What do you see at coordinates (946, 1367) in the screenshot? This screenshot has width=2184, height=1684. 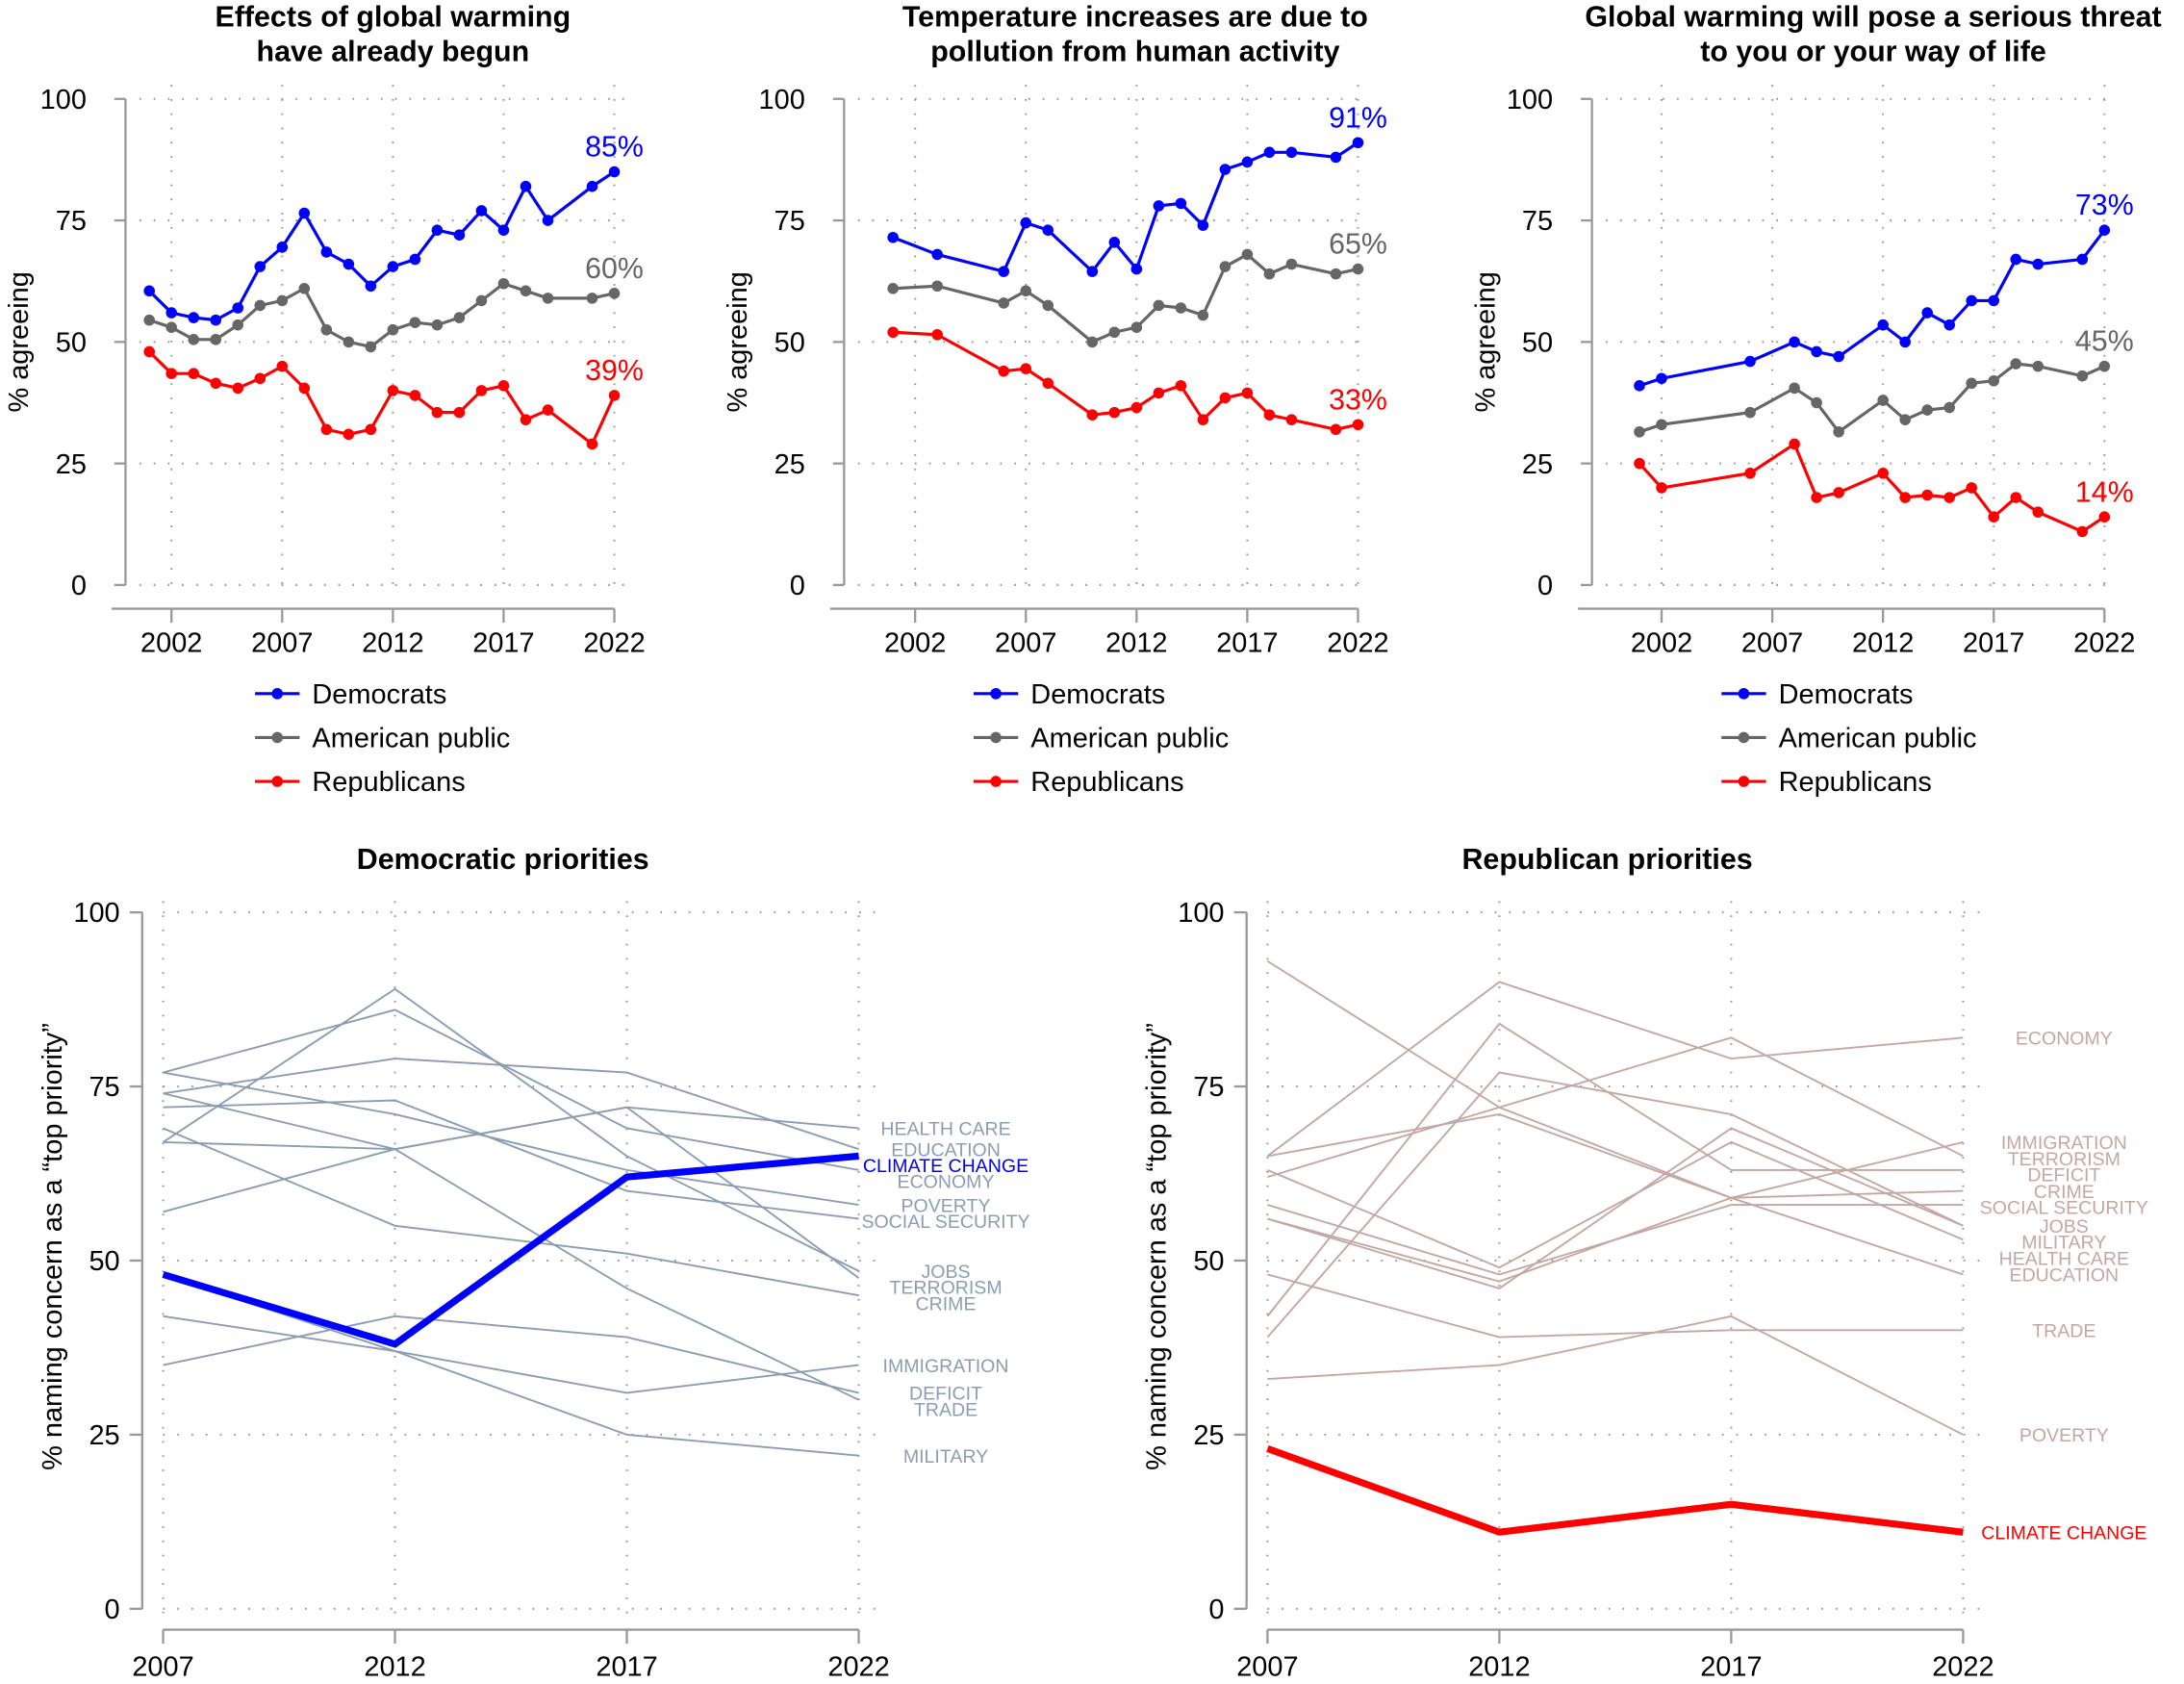 I see `series-label: IMMIGRATION` at bounding box center [946, 1367].